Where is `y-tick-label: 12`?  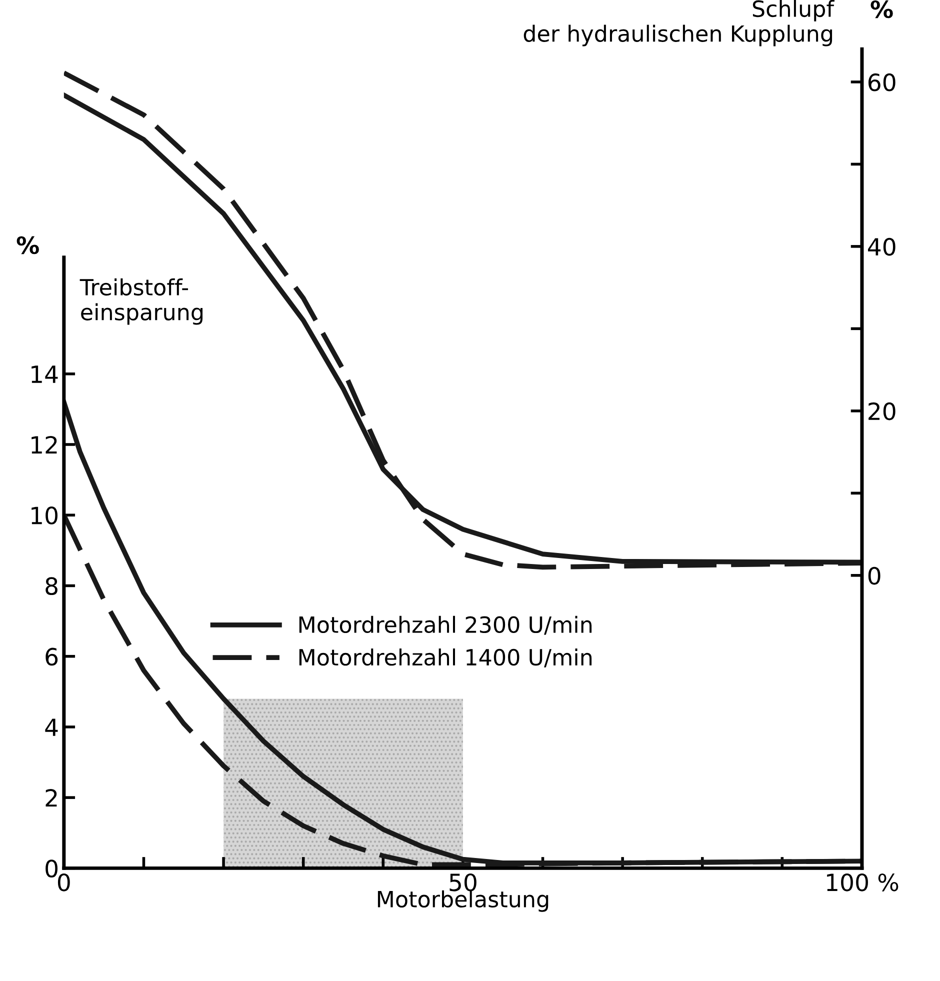
y-tick-label: 12 is located at coordinates (44, 445).